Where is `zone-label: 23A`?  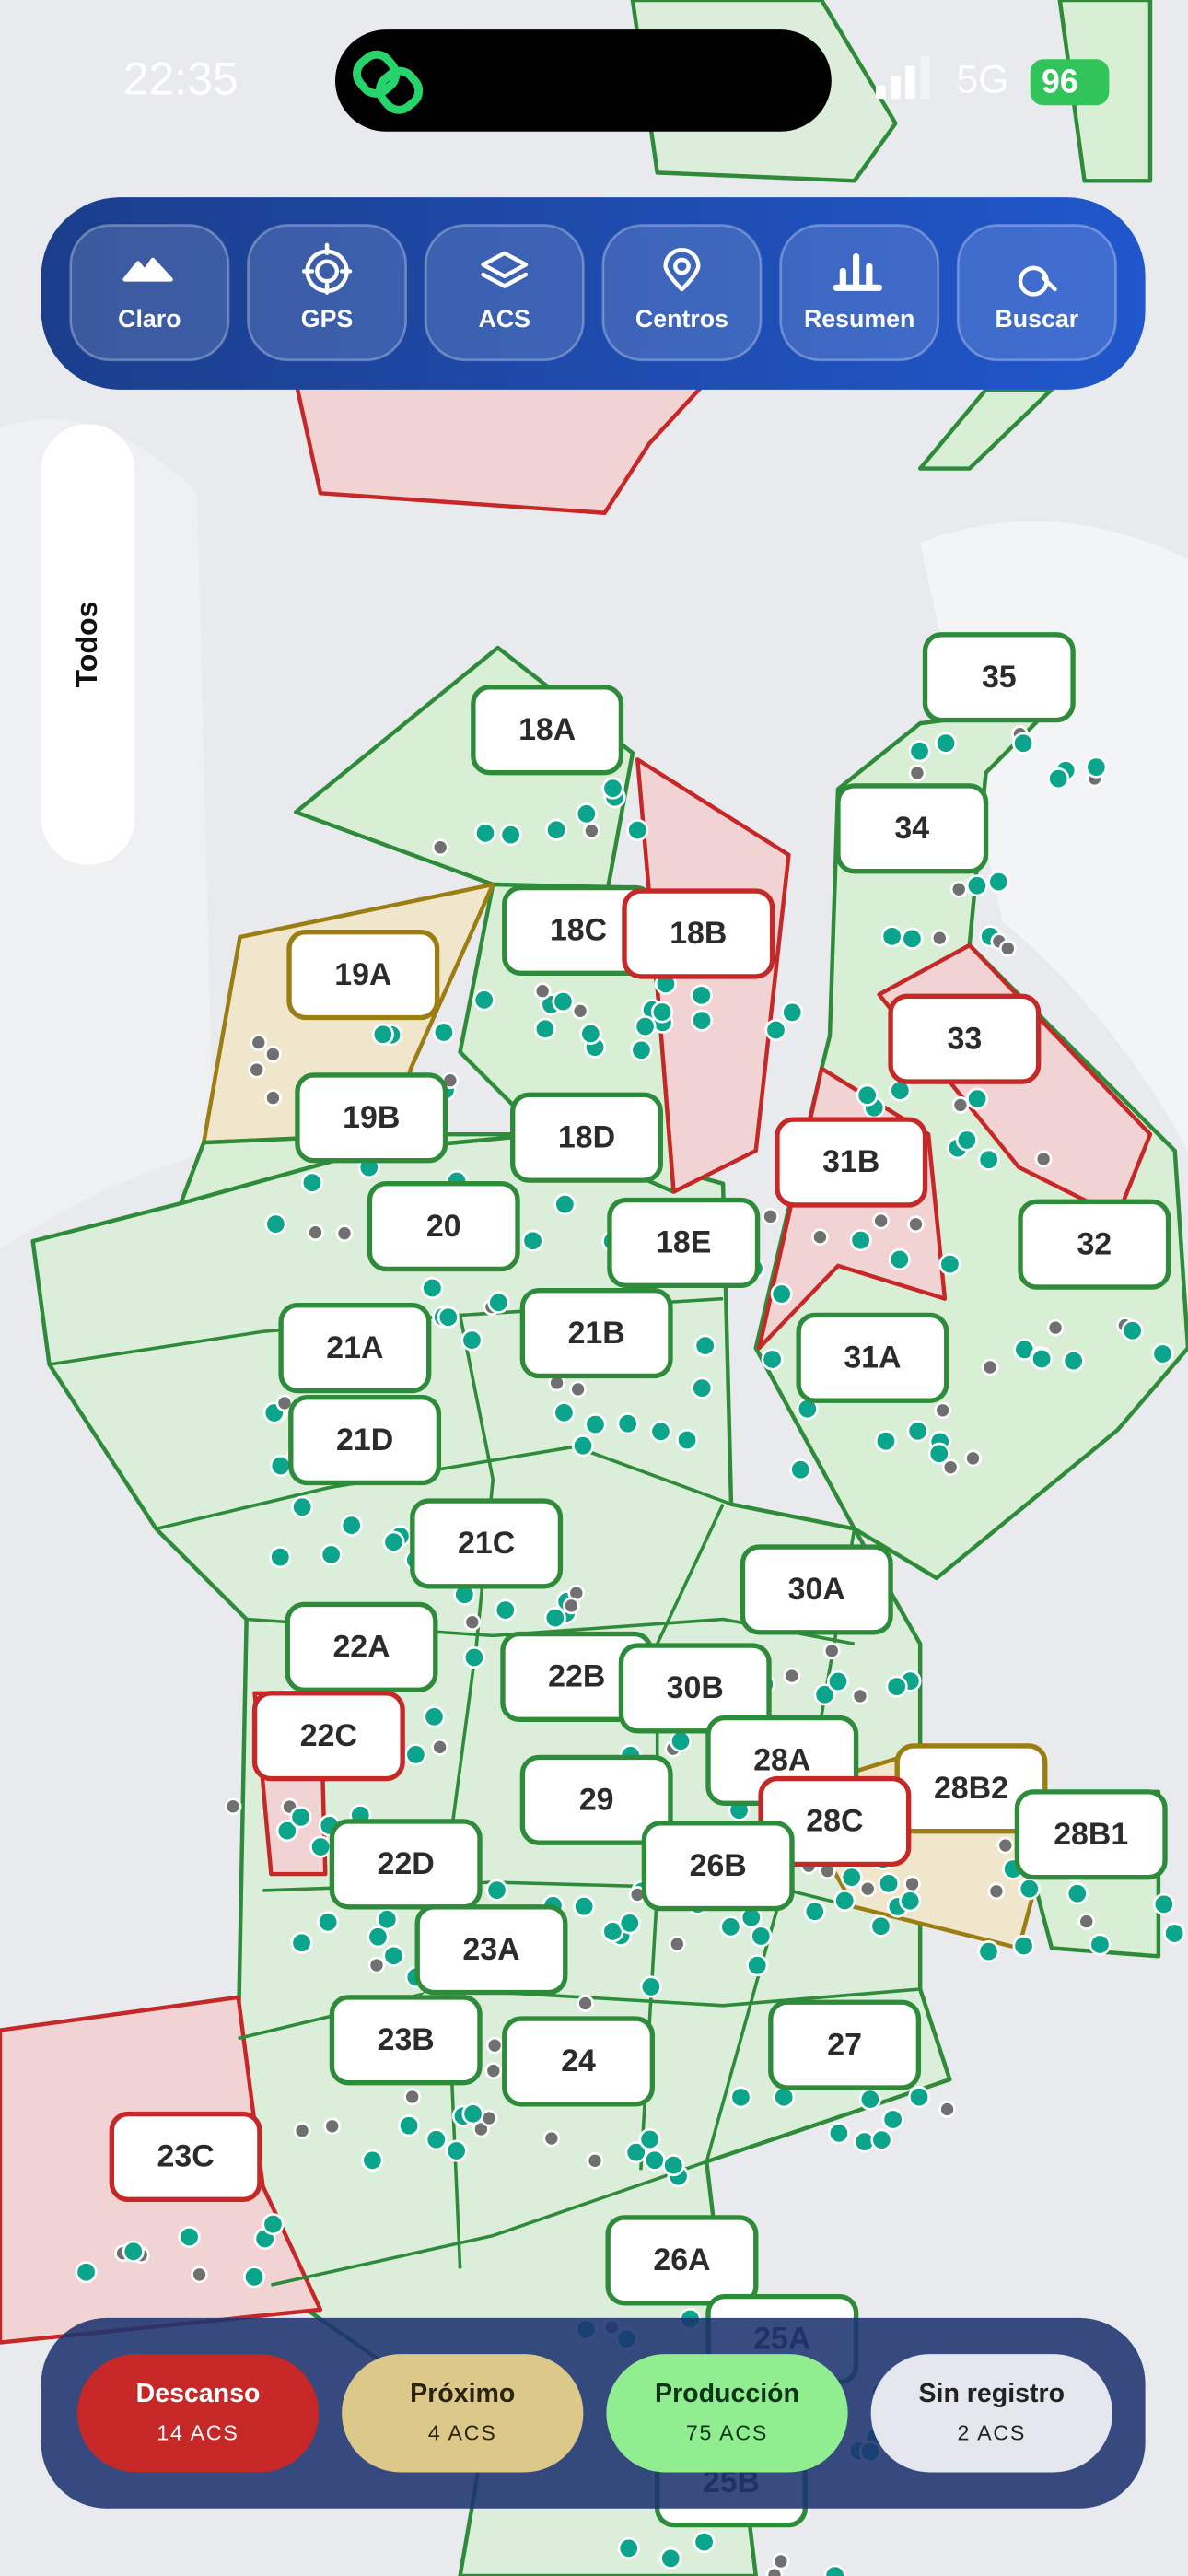
zone-label: 23A is located at coordinates (490, 1949).